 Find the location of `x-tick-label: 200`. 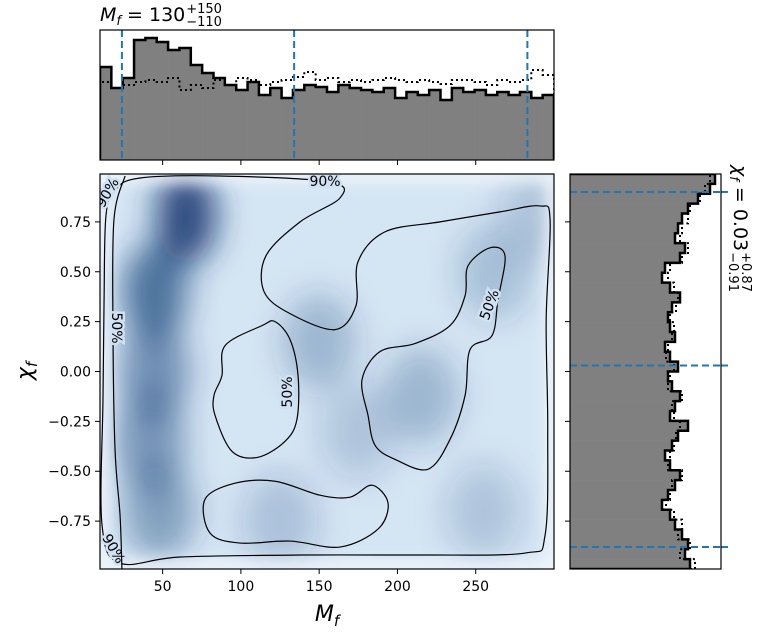

x-tick-label: 200 is located at coordinates (397, 587).